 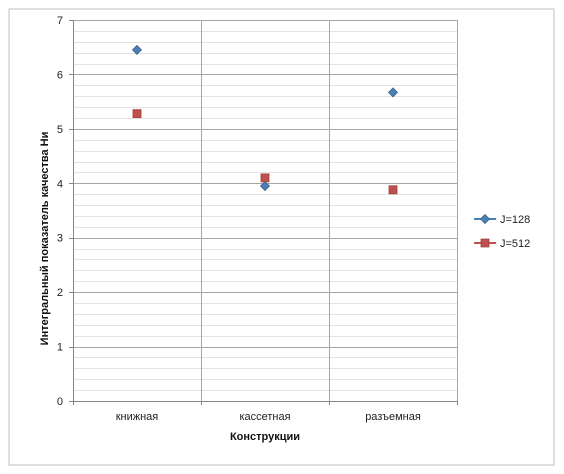 What do you see at coordinates (60, 75) in the screenshot?
I see `y-tick-label: 6` at bounding box center [60, 75].